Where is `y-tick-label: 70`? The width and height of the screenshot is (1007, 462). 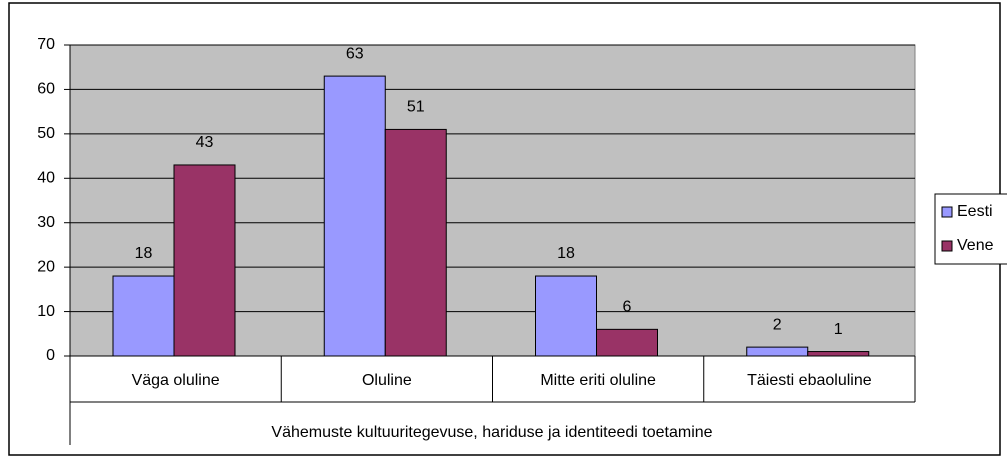 y-tick-label: 70 is located at coordinates (46, 44).